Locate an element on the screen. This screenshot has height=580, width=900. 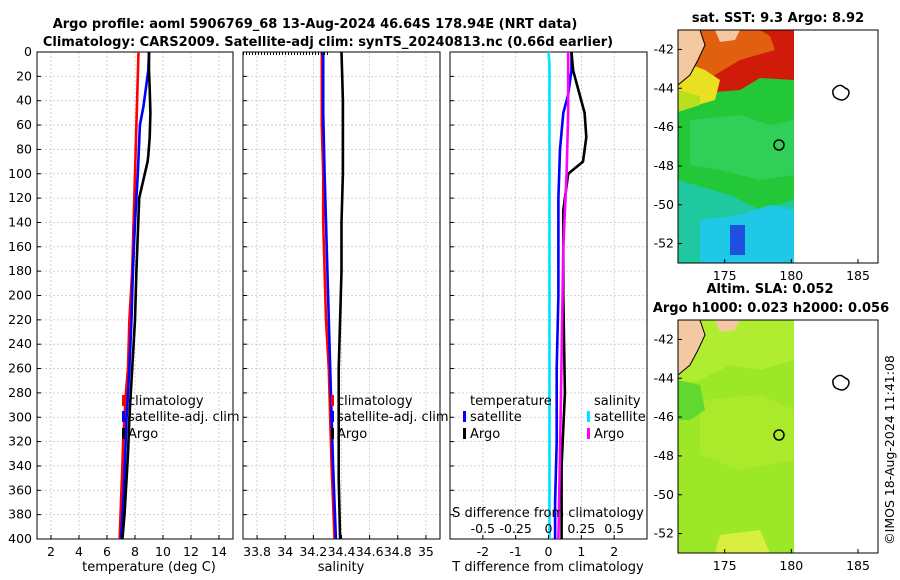
legend-label-sal-satellite: satellite is located at coordinates (620, 417).